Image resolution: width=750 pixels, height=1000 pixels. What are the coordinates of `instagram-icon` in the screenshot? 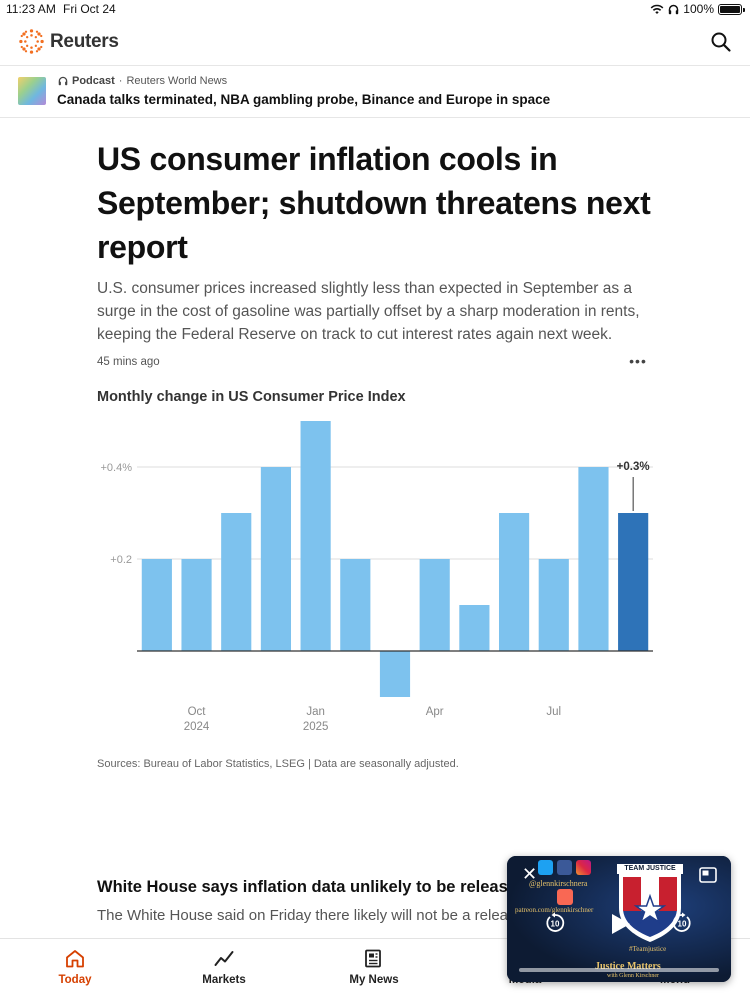 It's located at (583, 867).